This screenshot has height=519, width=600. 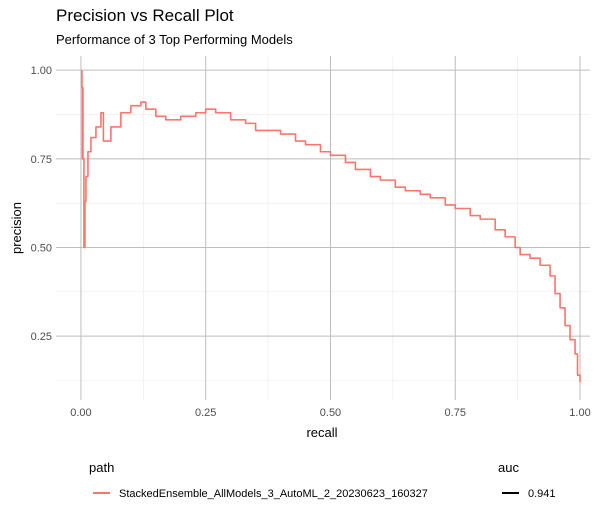 I want to click on legend-title-path: path, so click(x=101, y=467).